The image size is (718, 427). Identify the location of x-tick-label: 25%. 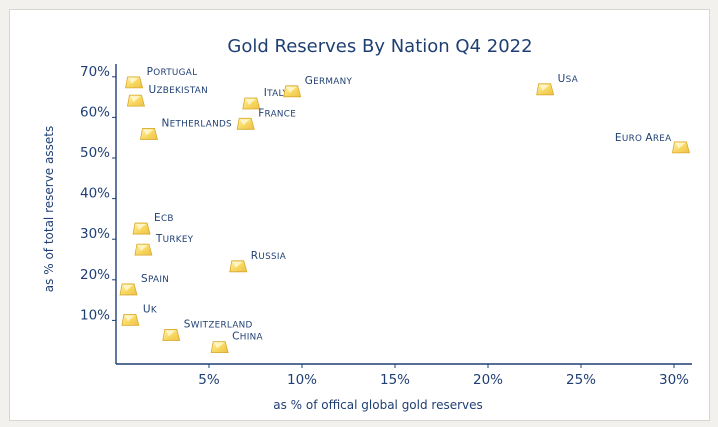
(581, 380).